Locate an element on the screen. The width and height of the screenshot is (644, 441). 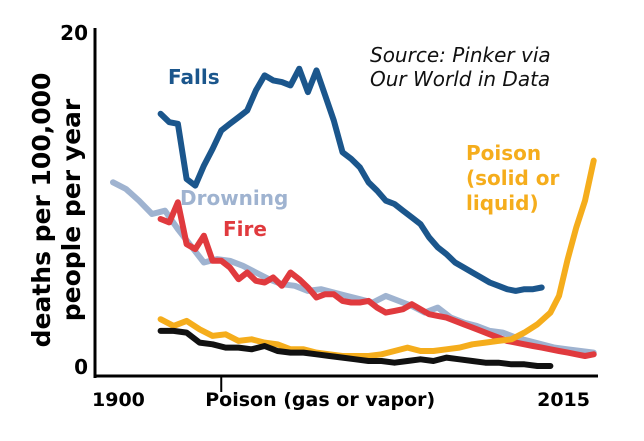
series-label-fire-0: Fire is located at coordinates (245, 229).